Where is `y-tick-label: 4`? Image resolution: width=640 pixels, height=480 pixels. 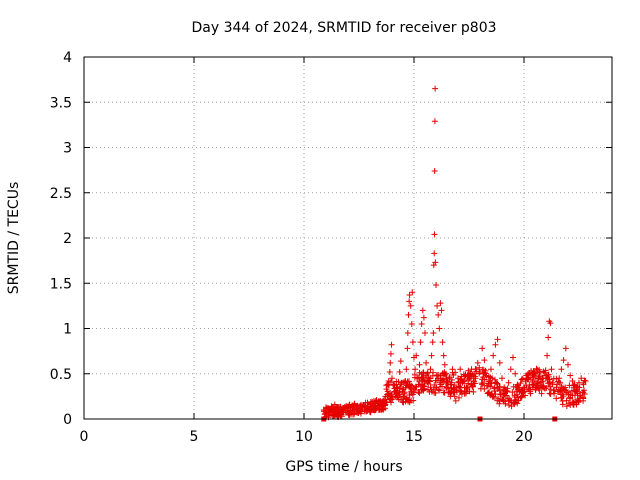
y-tick-label: 4 is located at coordinates (67, 58).